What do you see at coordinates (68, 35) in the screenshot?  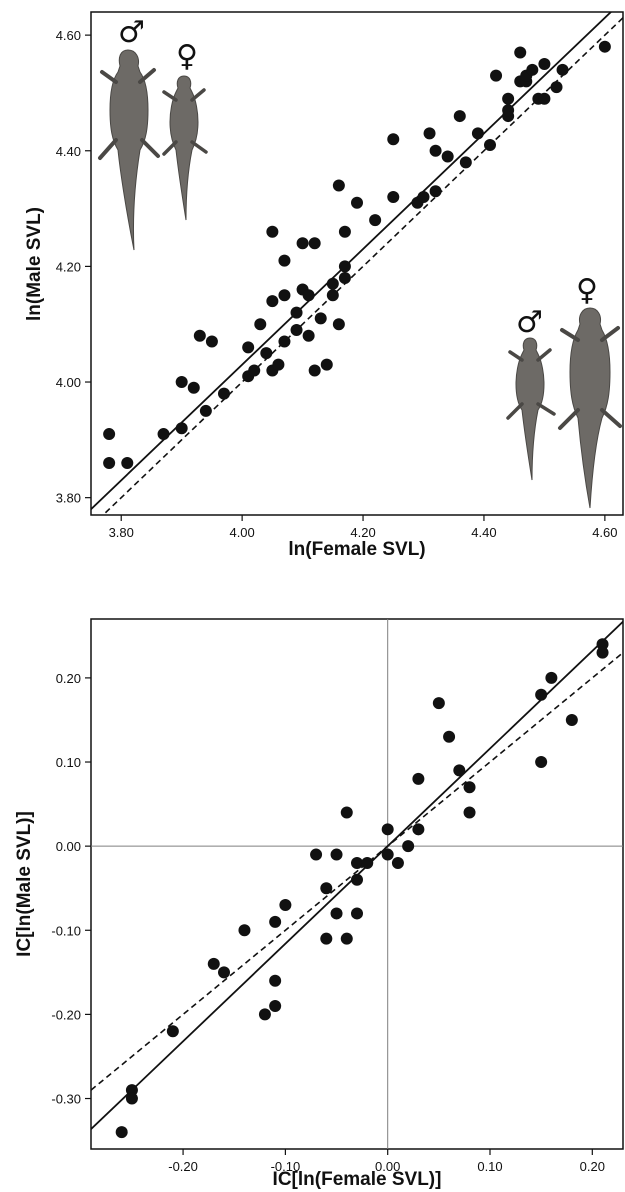 I see `y-tick-label: 4.60` at bounding box center [68, 35].